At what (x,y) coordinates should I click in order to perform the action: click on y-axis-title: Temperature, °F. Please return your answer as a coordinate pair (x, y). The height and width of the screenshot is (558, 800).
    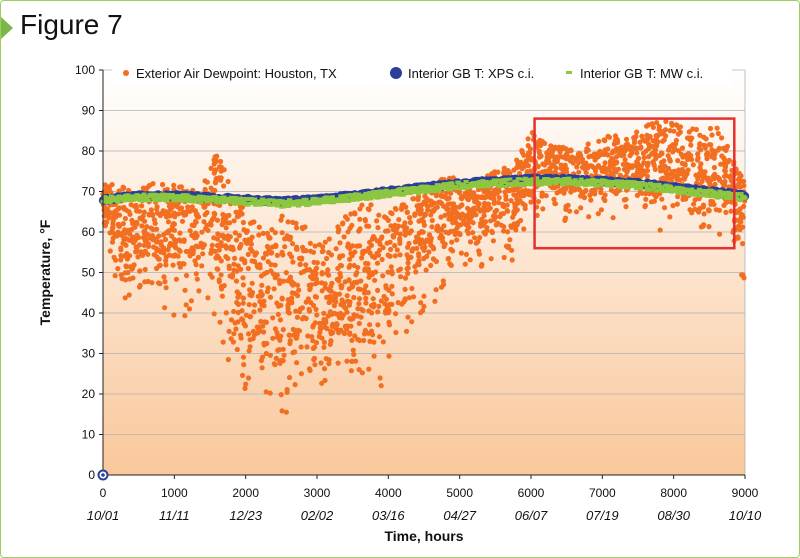
    Looking at the image, I should click on (45, 272).